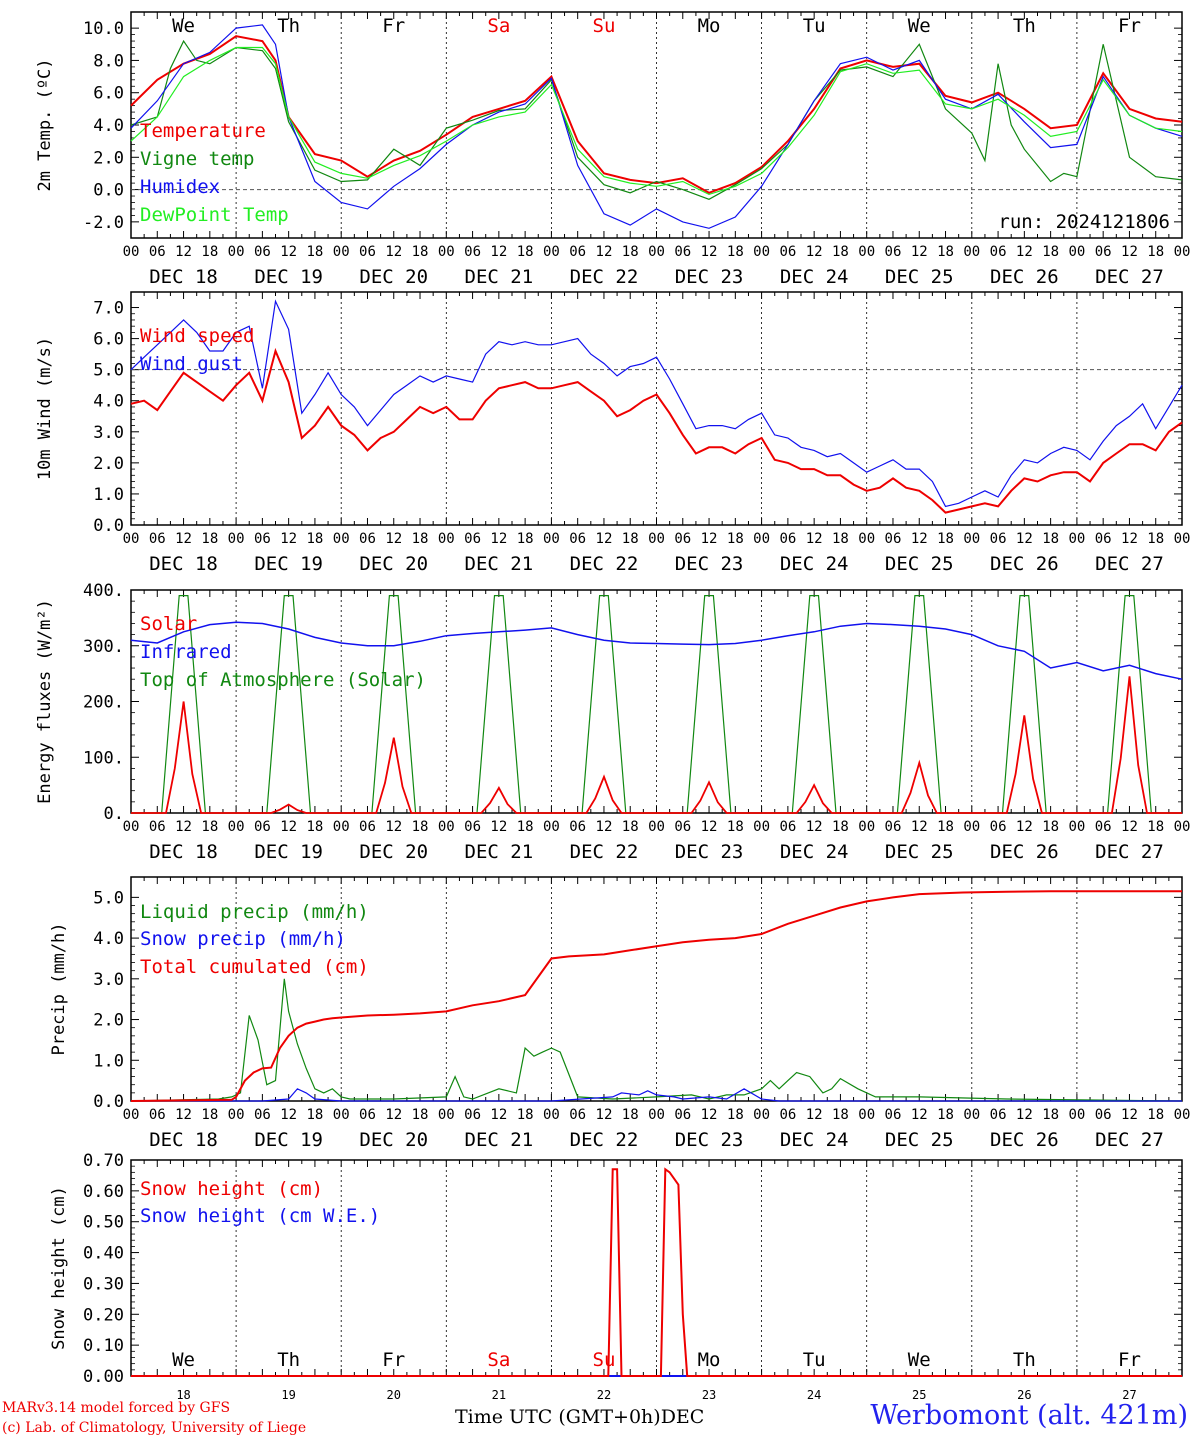  Describe the element at coordinates (168, 624) in the screenshot. I see `legend-solar: Solar` at that location.